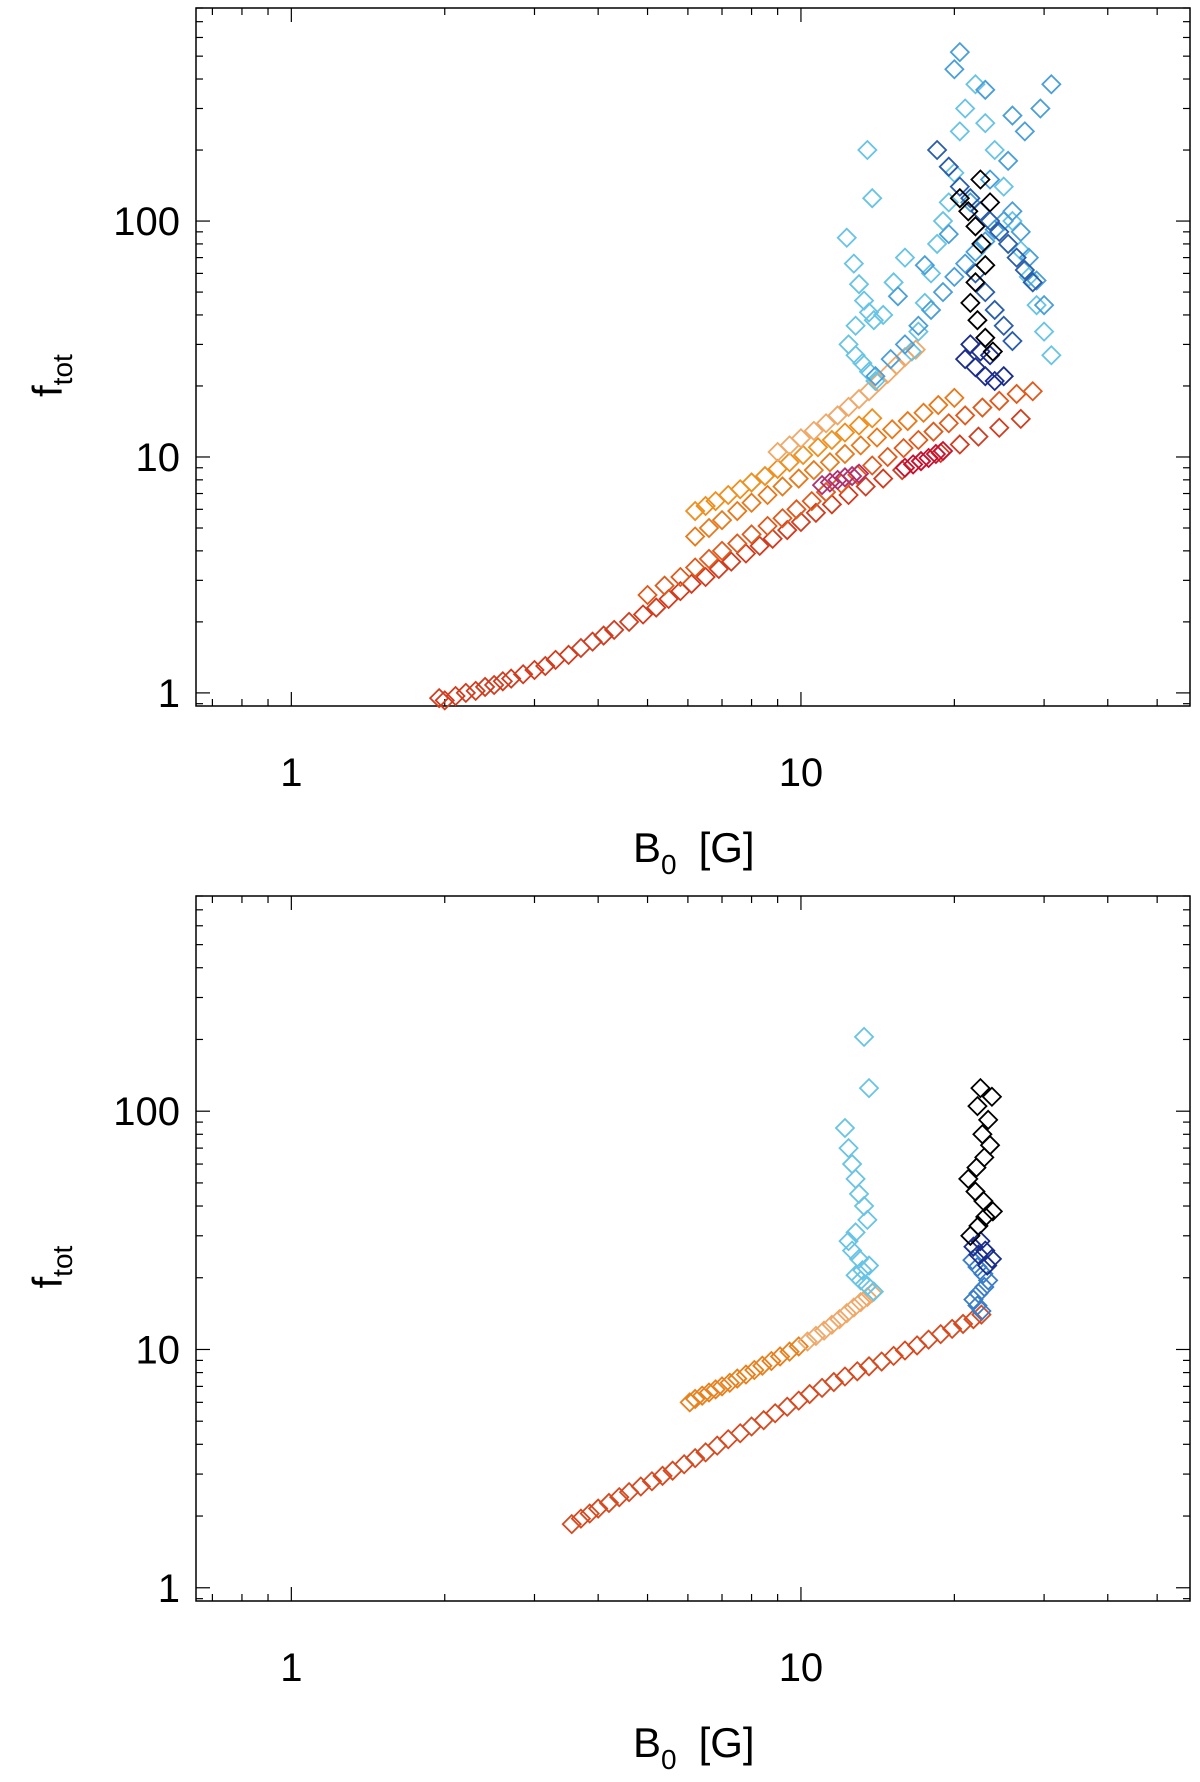 This screenshot has width=1200, height=1782. I want to click on y-tick-label: 10, so click(158, 458).